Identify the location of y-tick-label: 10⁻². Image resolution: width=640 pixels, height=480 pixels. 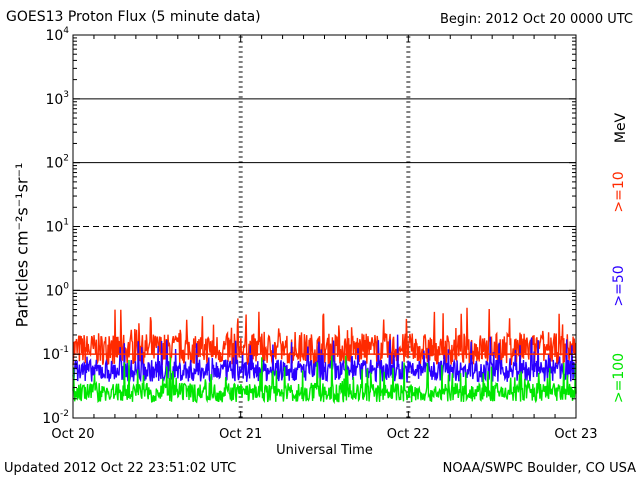
(55, 418).